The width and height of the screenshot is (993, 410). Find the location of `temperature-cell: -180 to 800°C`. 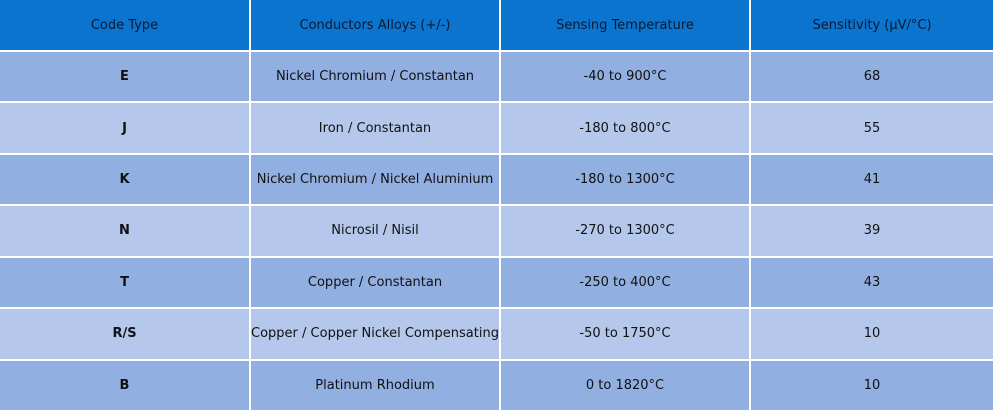

temperature-cell: -180 to 800°C is located at coordinates (624, 128).